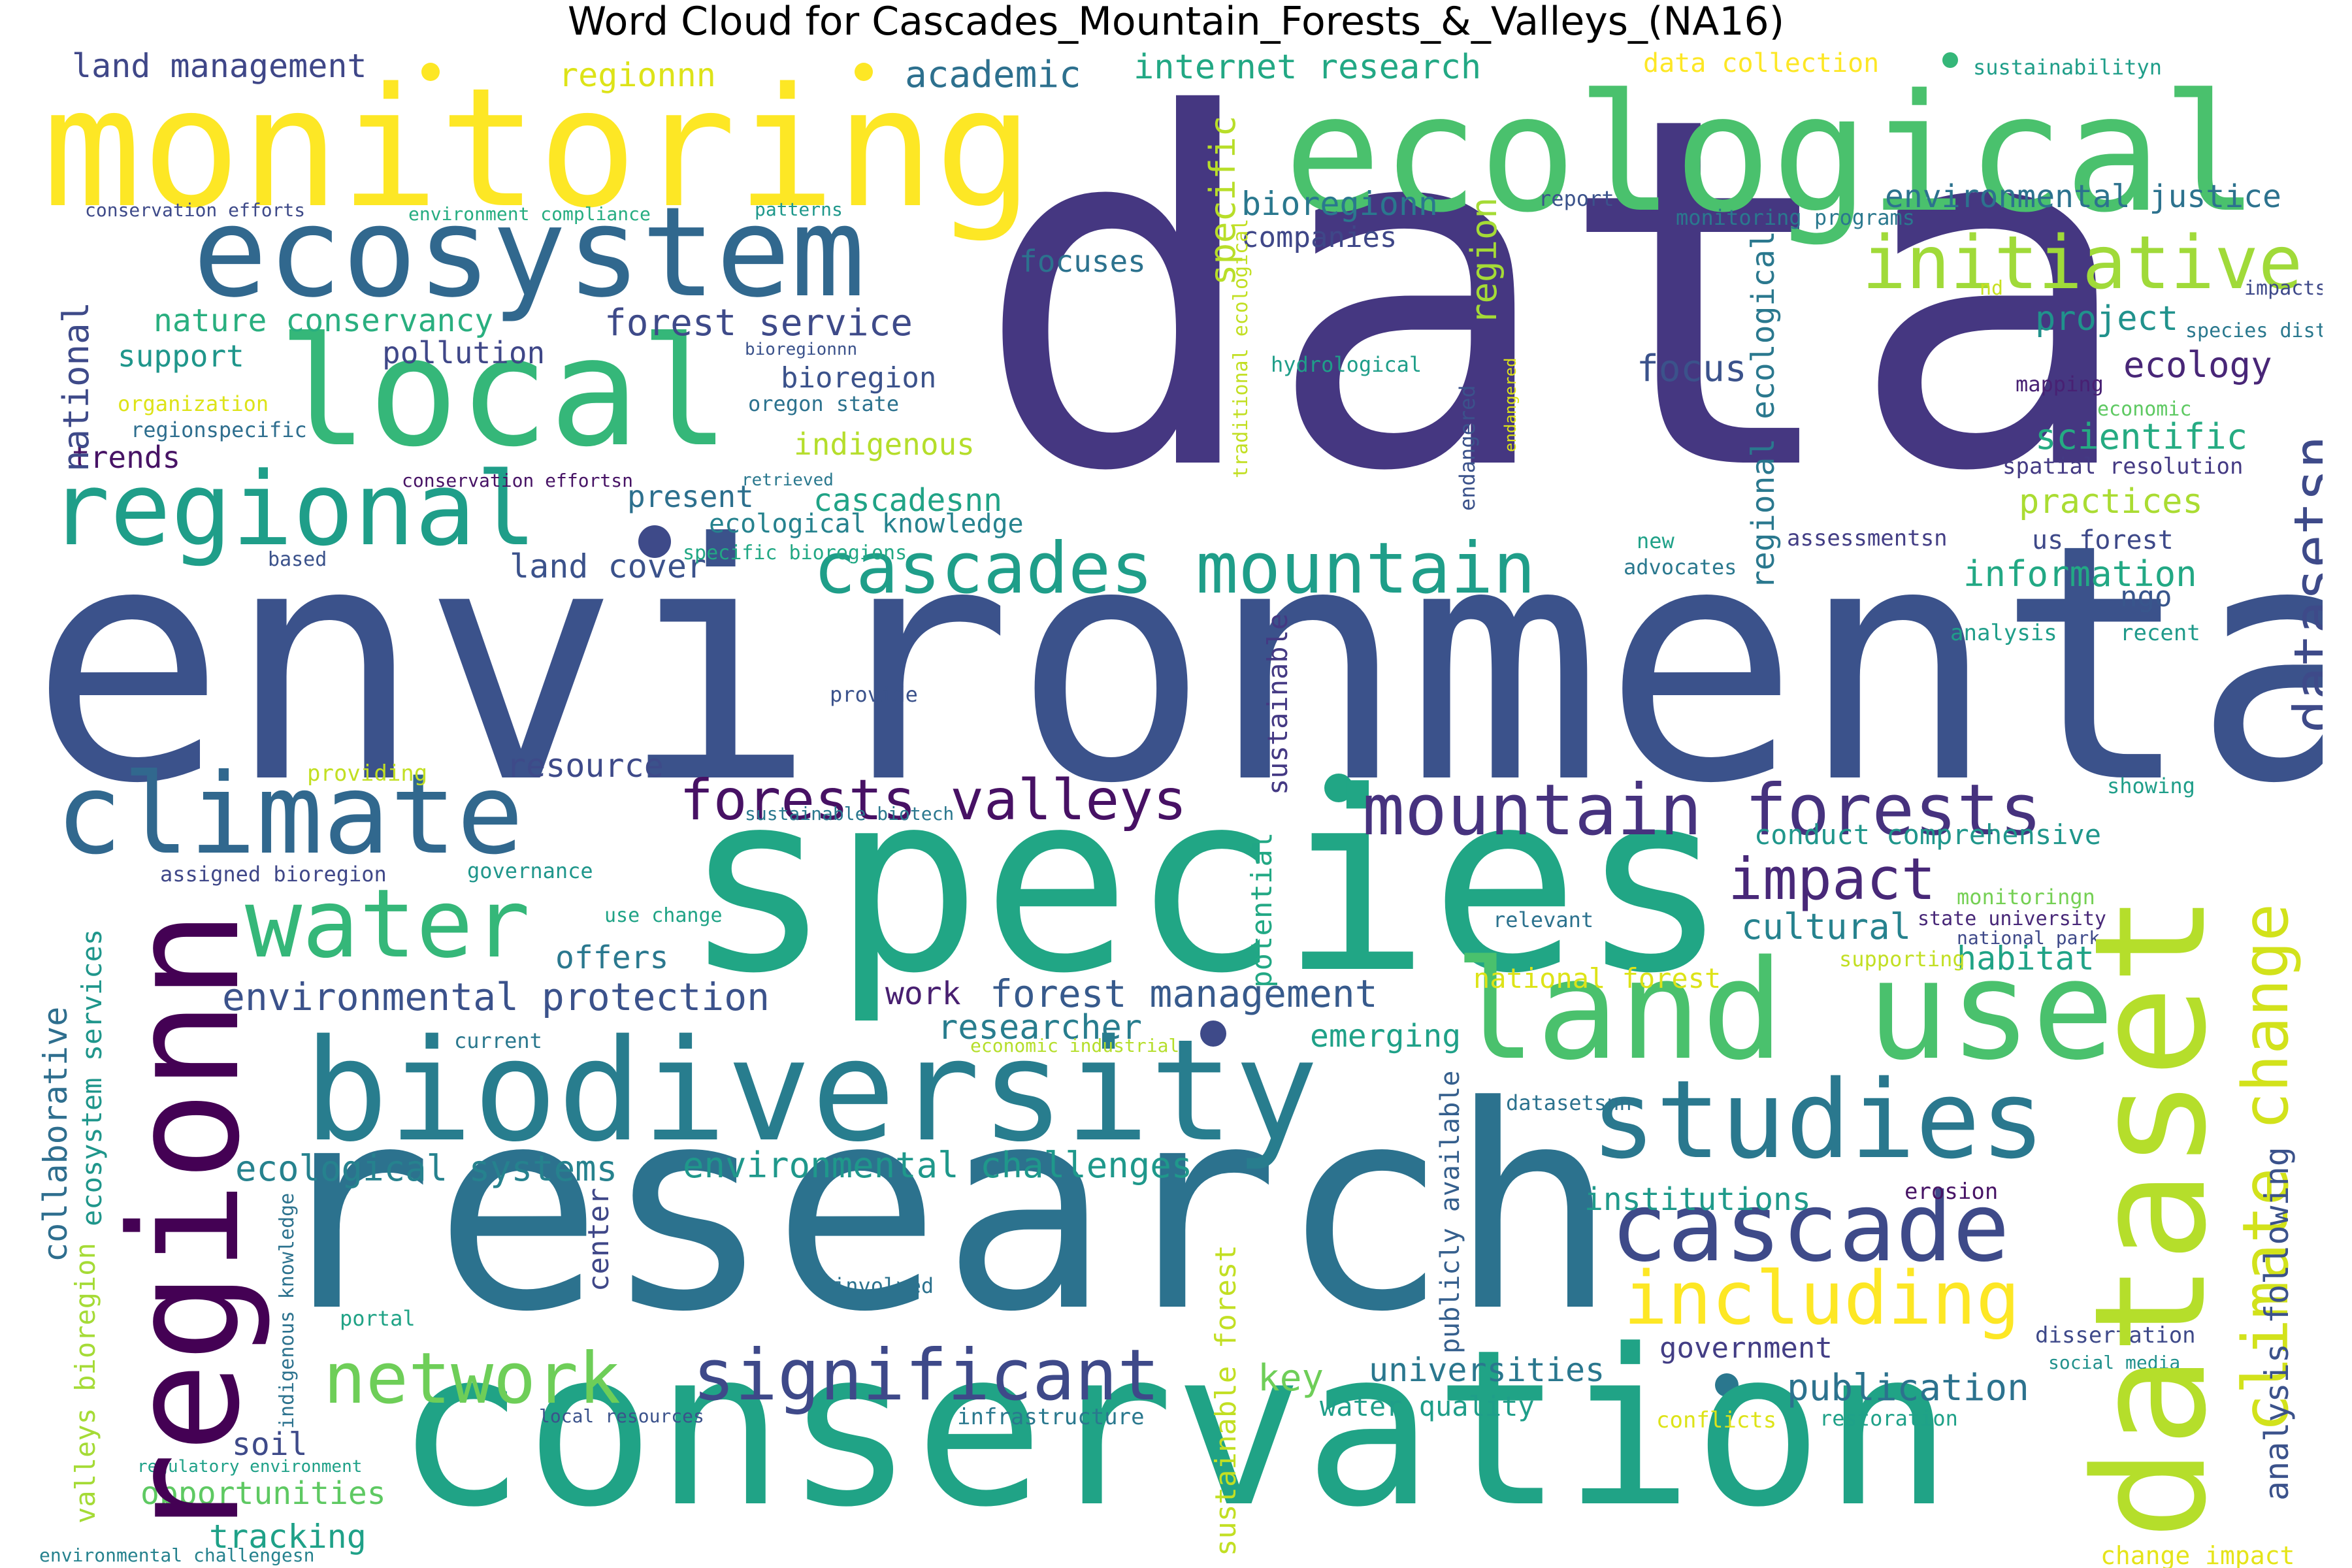 The image size is (2352, 1568). Describe the element at coordinates (2160, 633) in the screenshot. I see `word-recent: recent` at that location.